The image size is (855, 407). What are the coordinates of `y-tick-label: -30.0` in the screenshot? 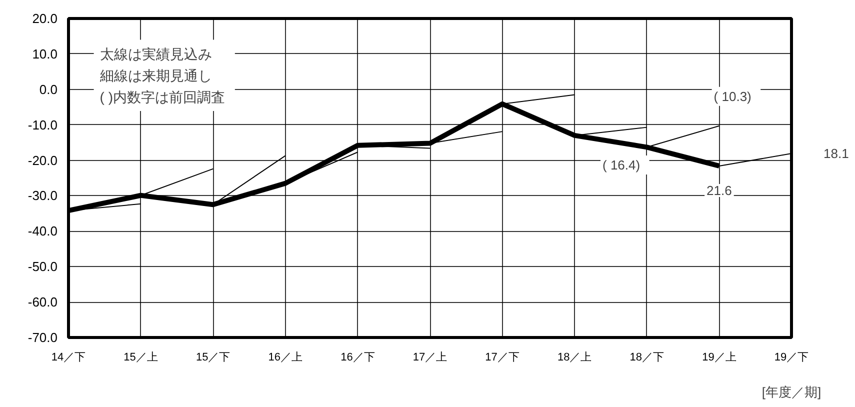 It's located at (43, 196).